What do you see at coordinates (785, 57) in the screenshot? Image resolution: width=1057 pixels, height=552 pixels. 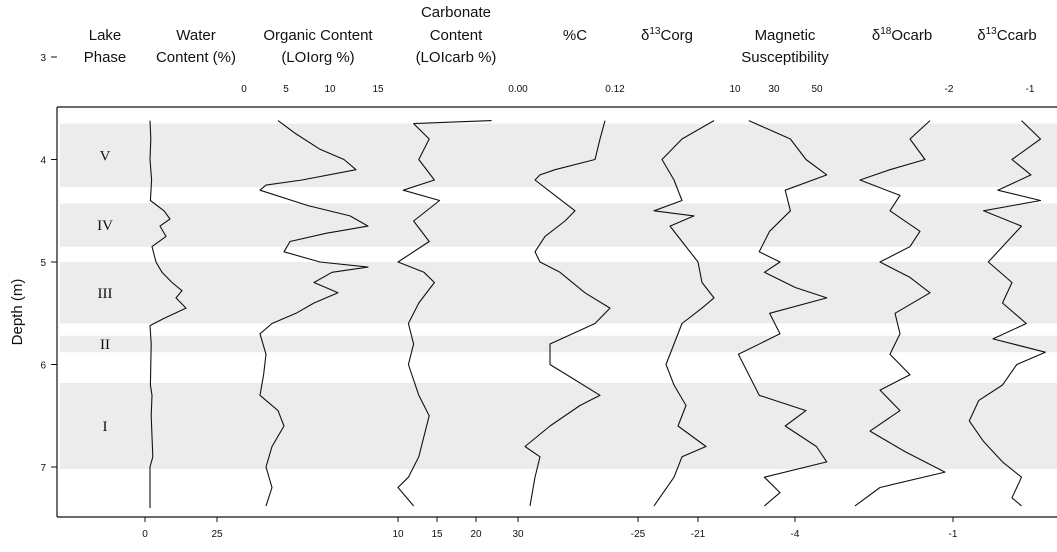 I see `column-title: Susceptibility` at bounding box center [785, 57].